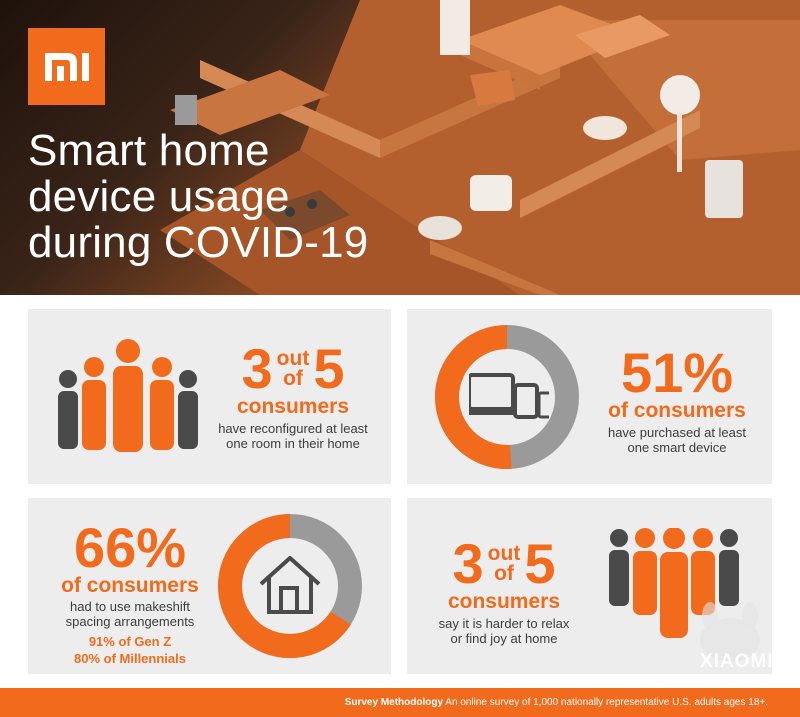  What do you see at coordinates (293, 428) in the screenshot?
I see `stat-desc-line: have reconfigured at least` at bounding box center [293, 428].